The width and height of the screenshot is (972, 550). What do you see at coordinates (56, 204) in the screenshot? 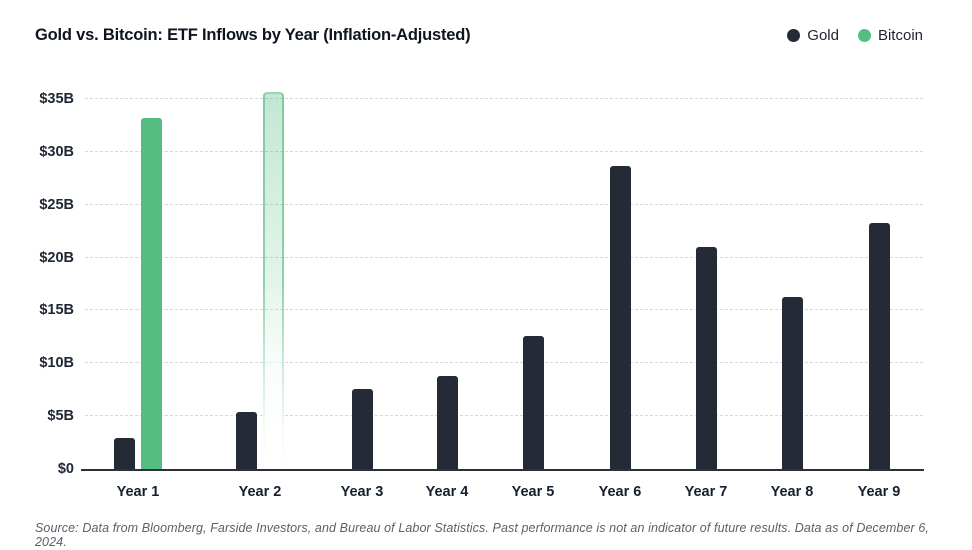
I see `y-tick-label: $25B` at bounding box center [56, 204].